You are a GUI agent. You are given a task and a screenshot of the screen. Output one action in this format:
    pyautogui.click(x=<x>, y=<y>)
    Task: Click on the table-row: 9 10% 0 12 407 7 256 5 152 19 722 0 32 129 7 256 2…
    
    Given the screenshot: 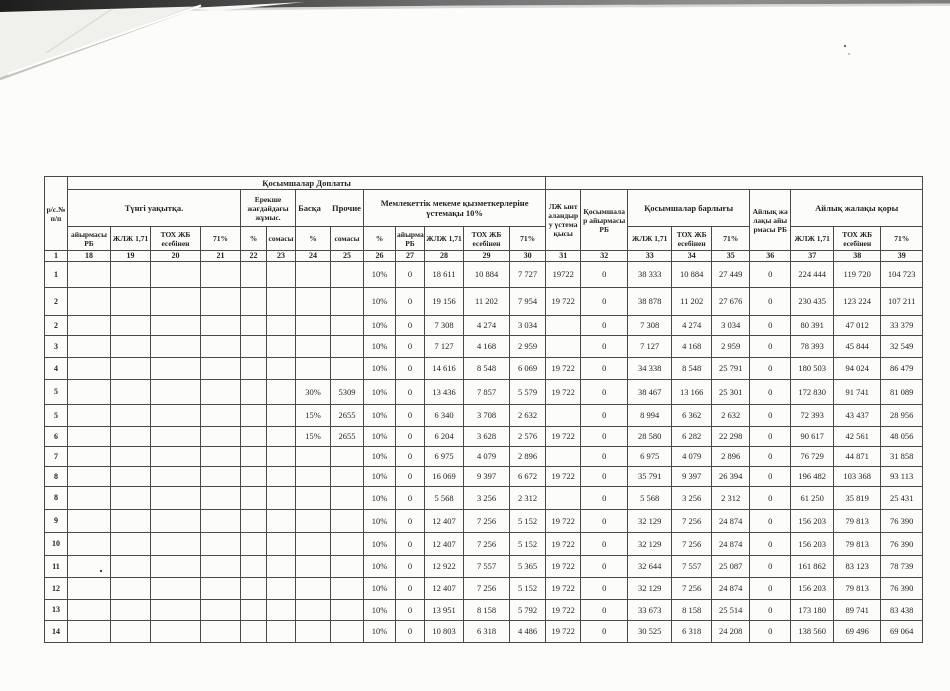 What is the action you would take?
    pyautogui.click(x=484, y=521)
    